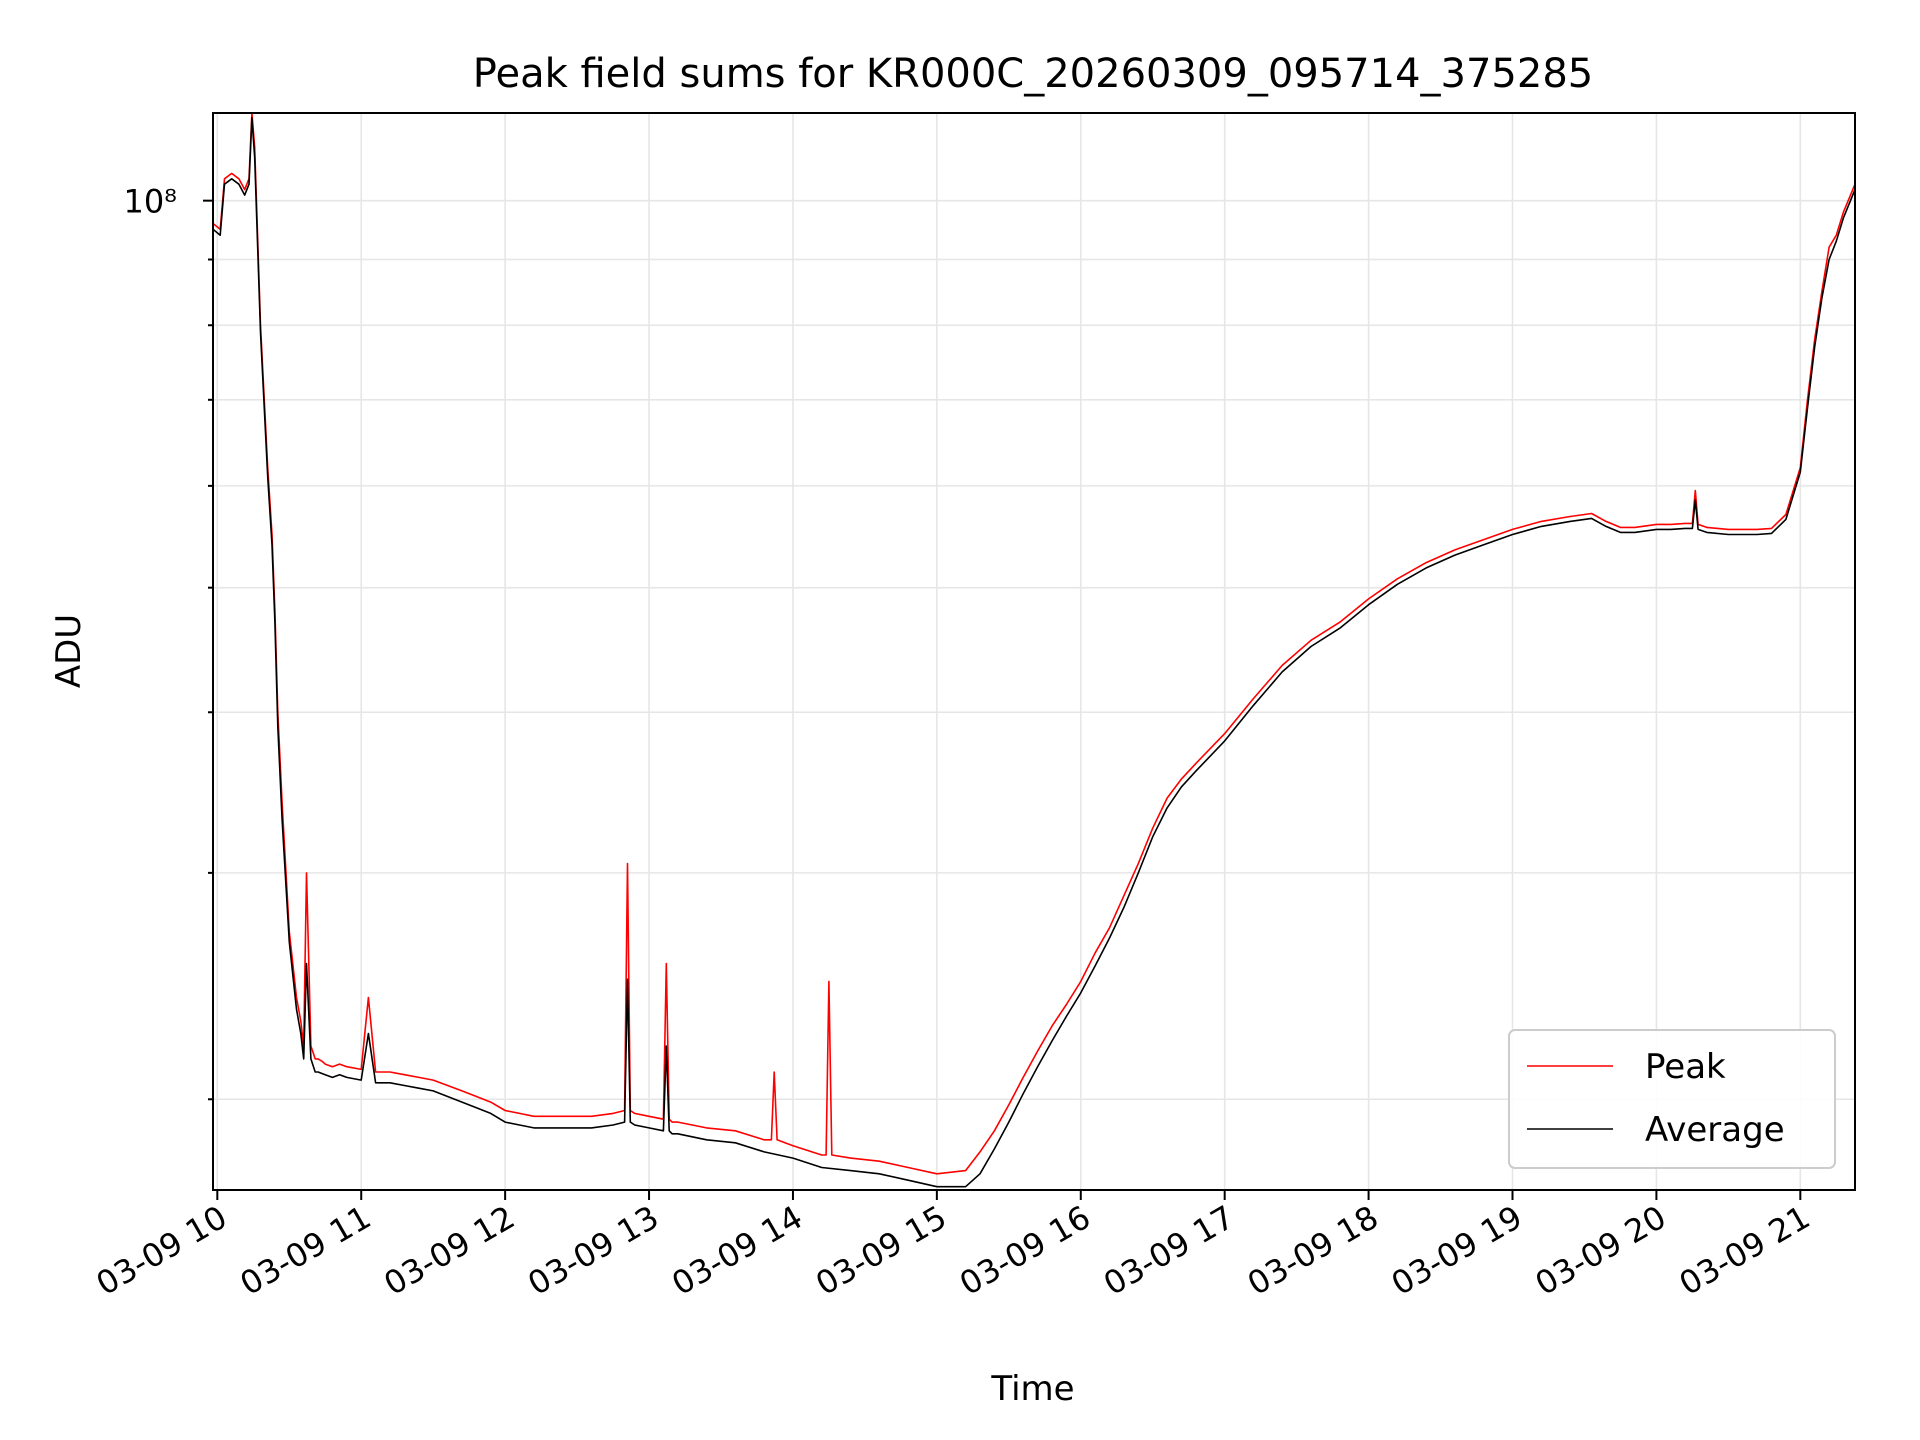 The height and width of the screenshot is (1440, 1920). I want to click on legend-average-label: Average, so click(1715, 1130).